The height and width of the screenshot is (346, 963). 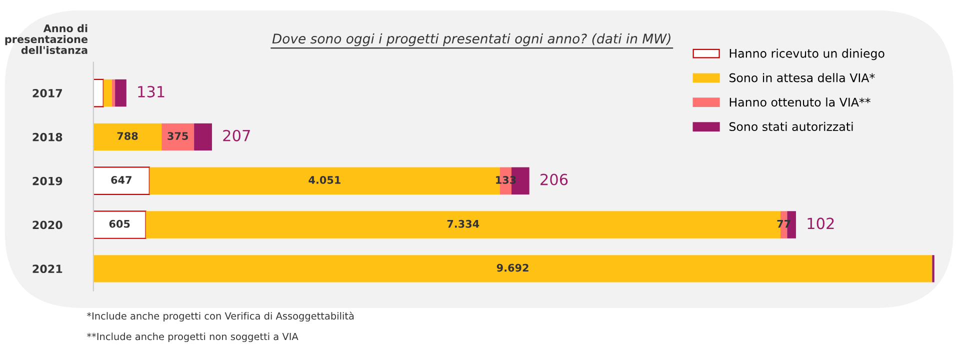 What do you see at coordinates (802, 77) in the screenshot?
I see `legend-label: Sono in attesa della VIA*` at bounding box center [802, 77].